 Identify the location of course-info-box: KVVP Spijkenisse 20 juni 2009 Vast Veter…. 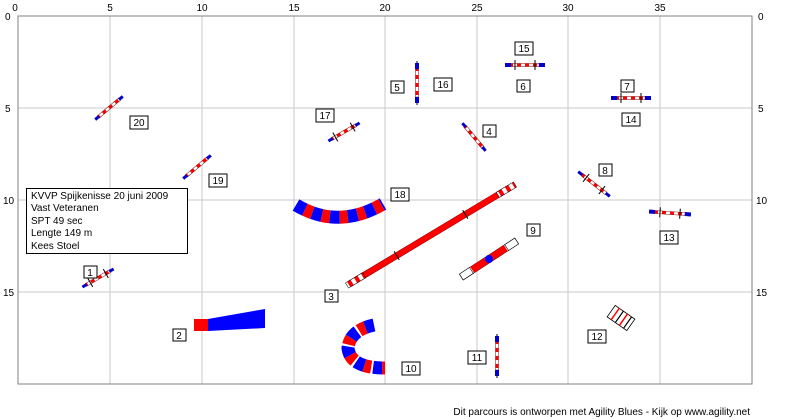
(107, 221).